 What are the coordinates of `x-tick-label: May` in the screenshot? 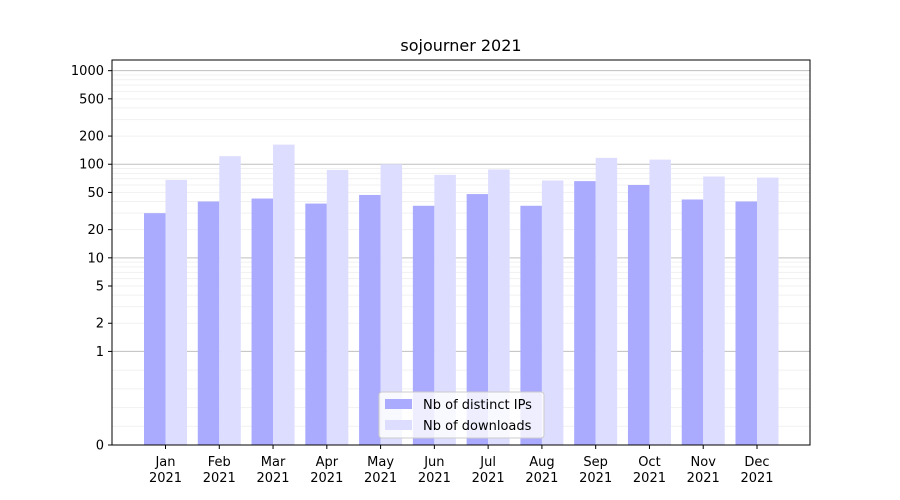 It's located at (380, 462).